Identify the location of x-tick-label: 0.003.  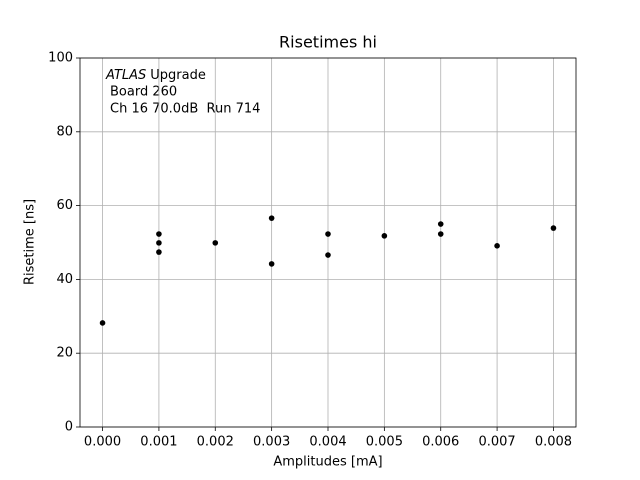
(271, 442).